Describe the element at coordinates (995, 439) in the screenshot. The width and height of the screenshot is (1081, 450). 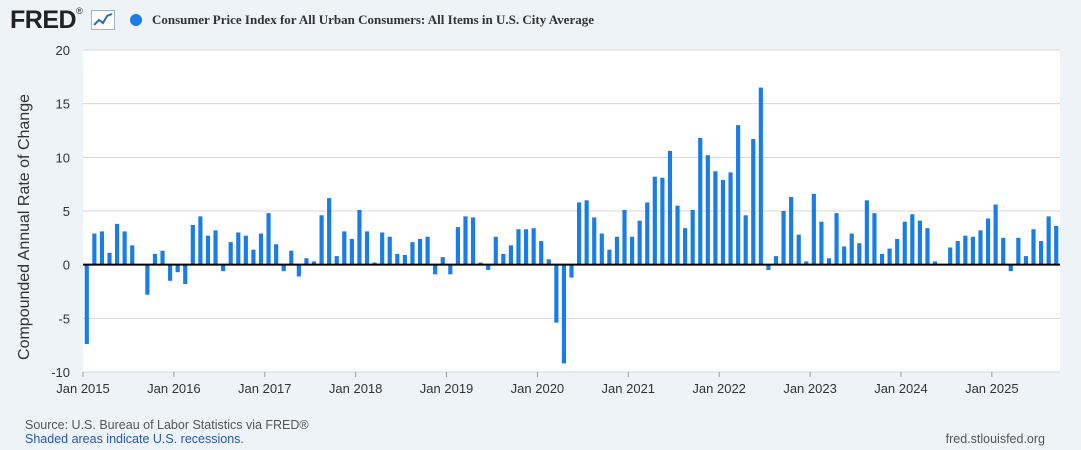
I see `site-link: fred.stlouisfed.org` at that location.